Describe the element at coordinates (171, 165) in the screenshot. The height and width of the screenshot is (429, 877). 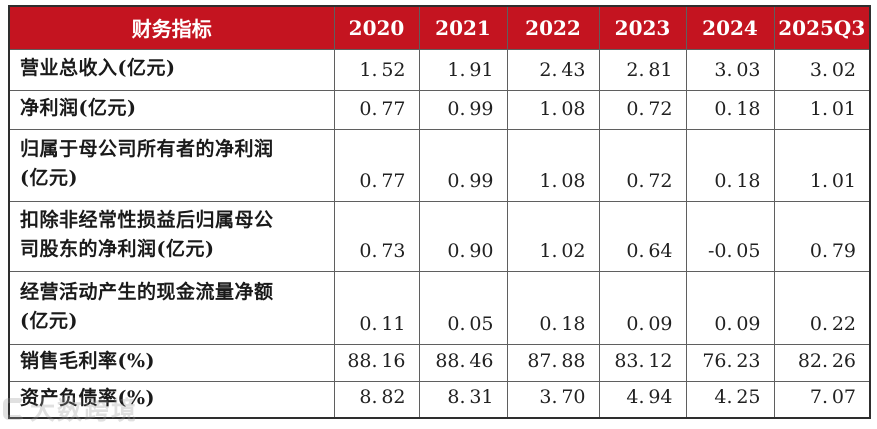
I see `indicator-label: 归属于母公司所有者的净利润 (亿元)` at that location.